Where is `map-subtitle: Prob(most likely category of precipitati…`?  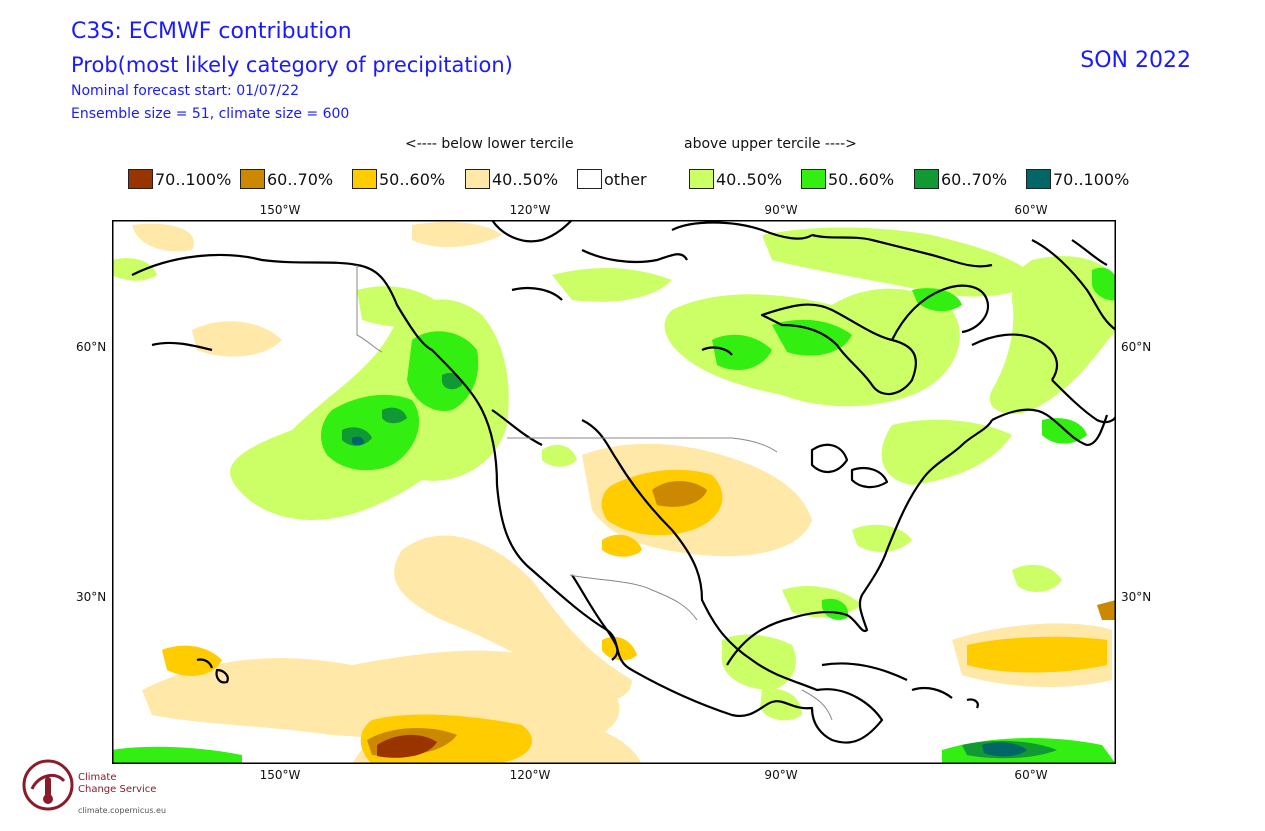
map-subtitle: Prob(most likely category of precipitati… is located at coordinates (292, 65).